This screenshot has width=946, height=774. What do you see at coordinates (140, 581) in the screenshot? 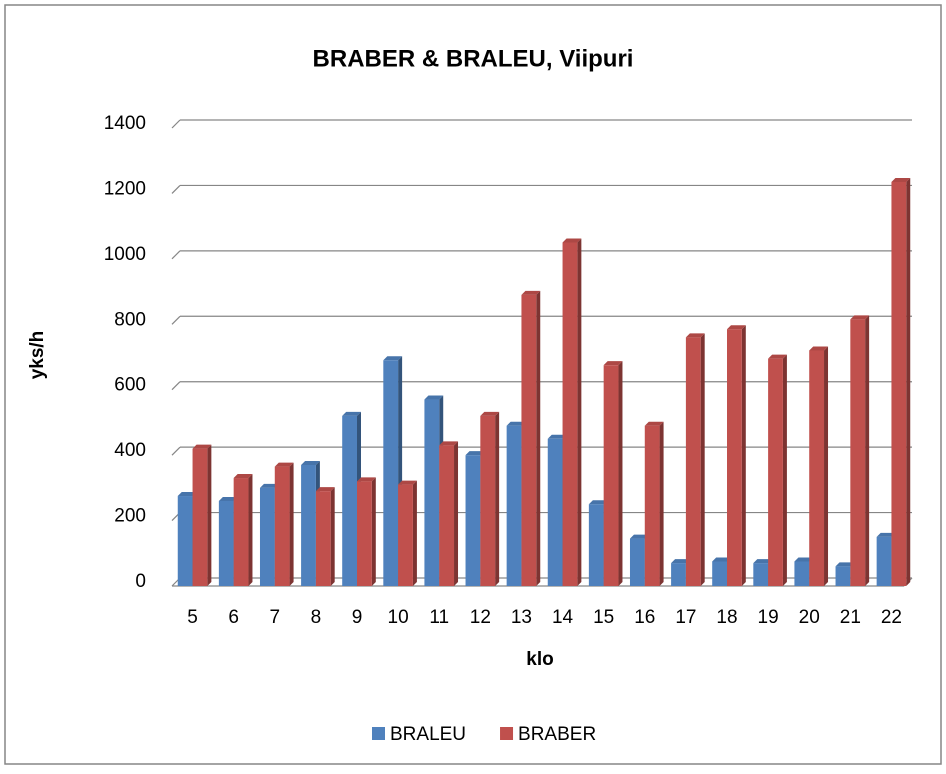
I see `y-tick-label: 0` at bounding box center [140, 581].